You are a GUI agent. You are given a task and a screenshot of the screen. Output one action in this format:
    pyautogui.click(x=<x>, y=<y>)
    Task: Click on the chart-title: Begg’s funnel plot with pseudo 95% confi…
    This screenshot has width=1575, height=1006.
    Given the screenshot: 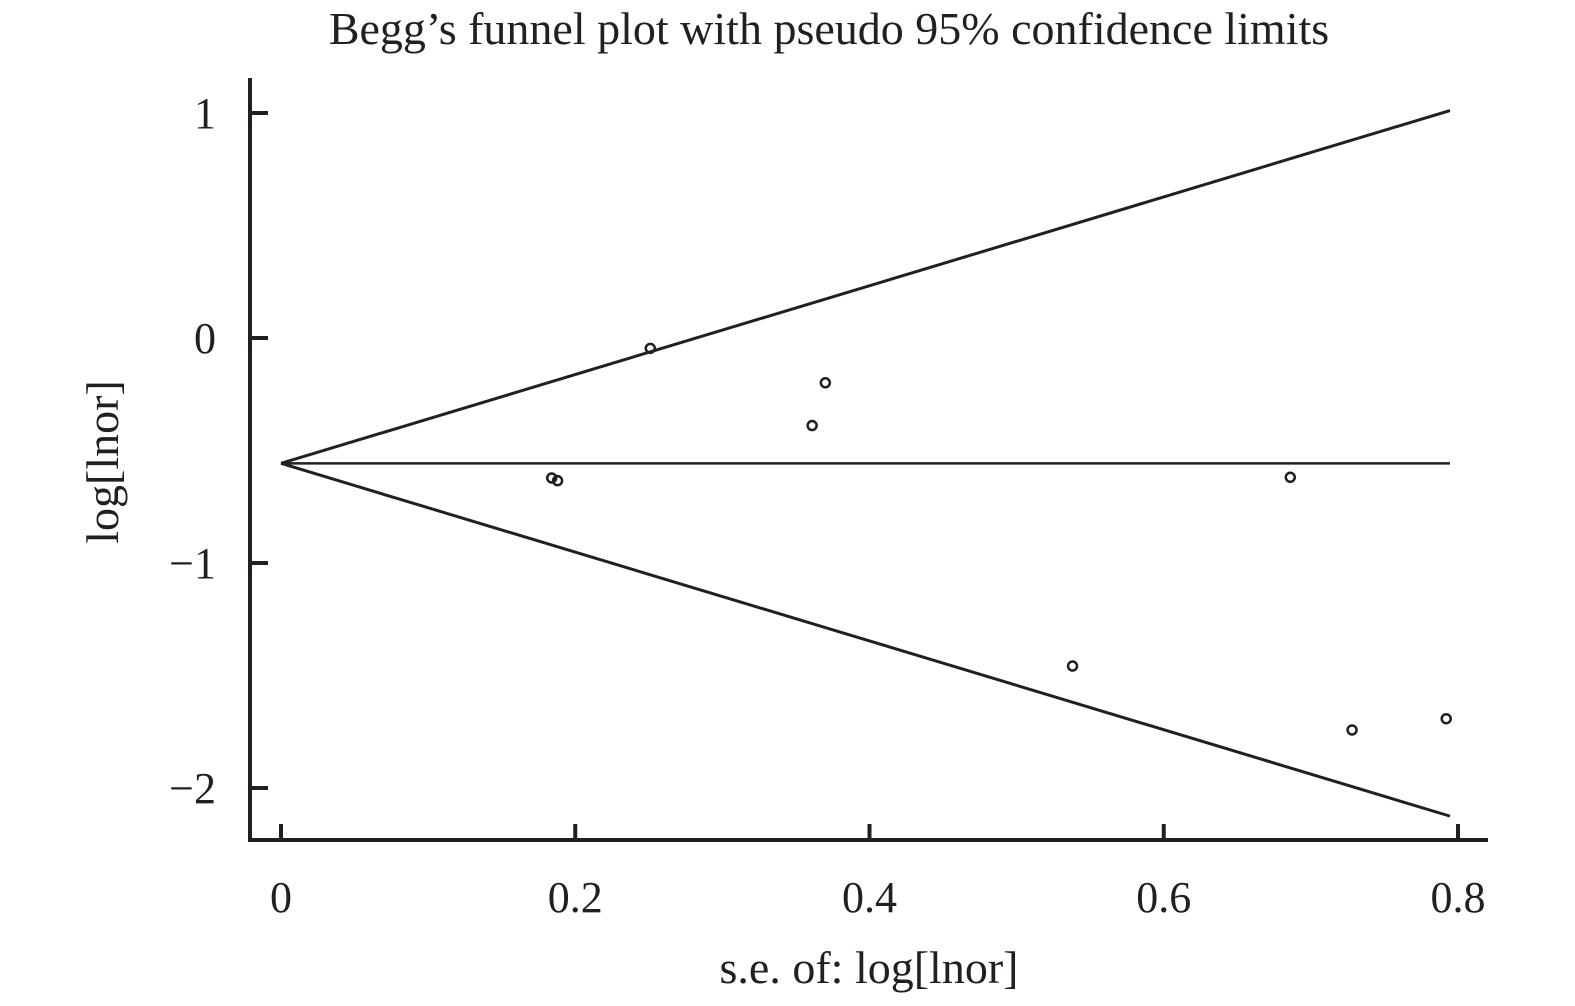 What is the action you would take?
    pyautogui.click(x=829, y=28)
    